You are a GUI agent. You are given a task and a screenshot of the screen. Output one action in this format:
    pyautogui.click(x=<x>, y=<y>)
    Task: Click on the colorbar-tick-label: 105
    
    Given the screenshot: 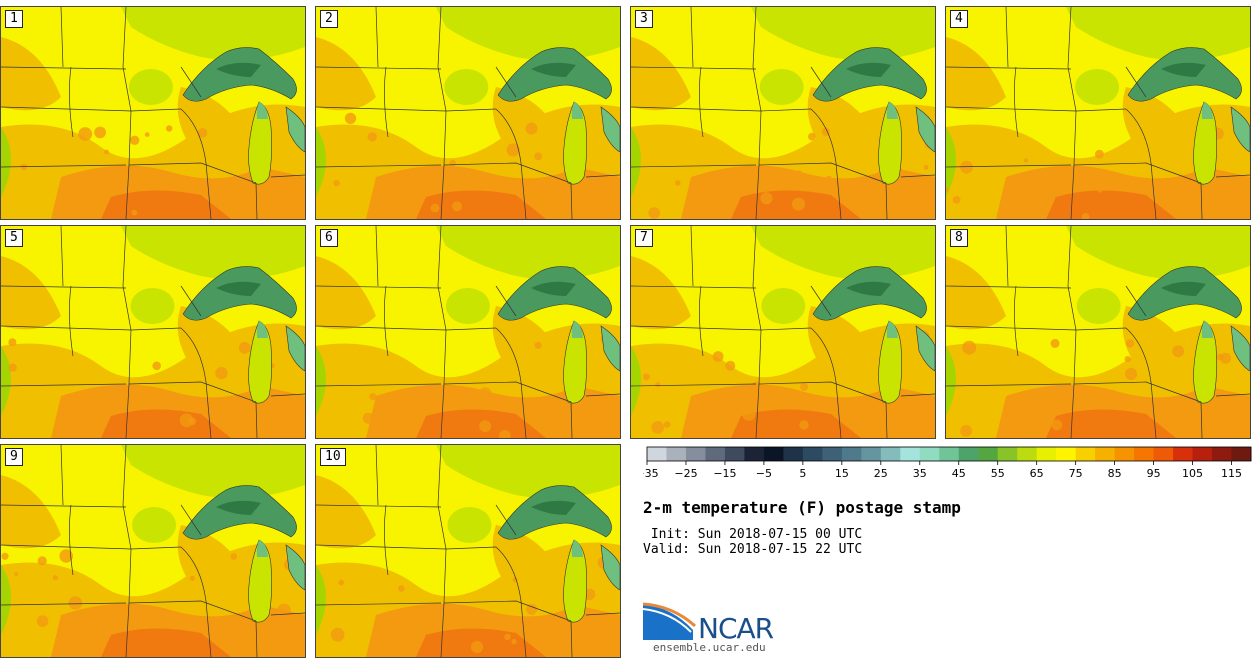 What is the action you would take?
    pyautogui.click(x=1192, y=473)
    